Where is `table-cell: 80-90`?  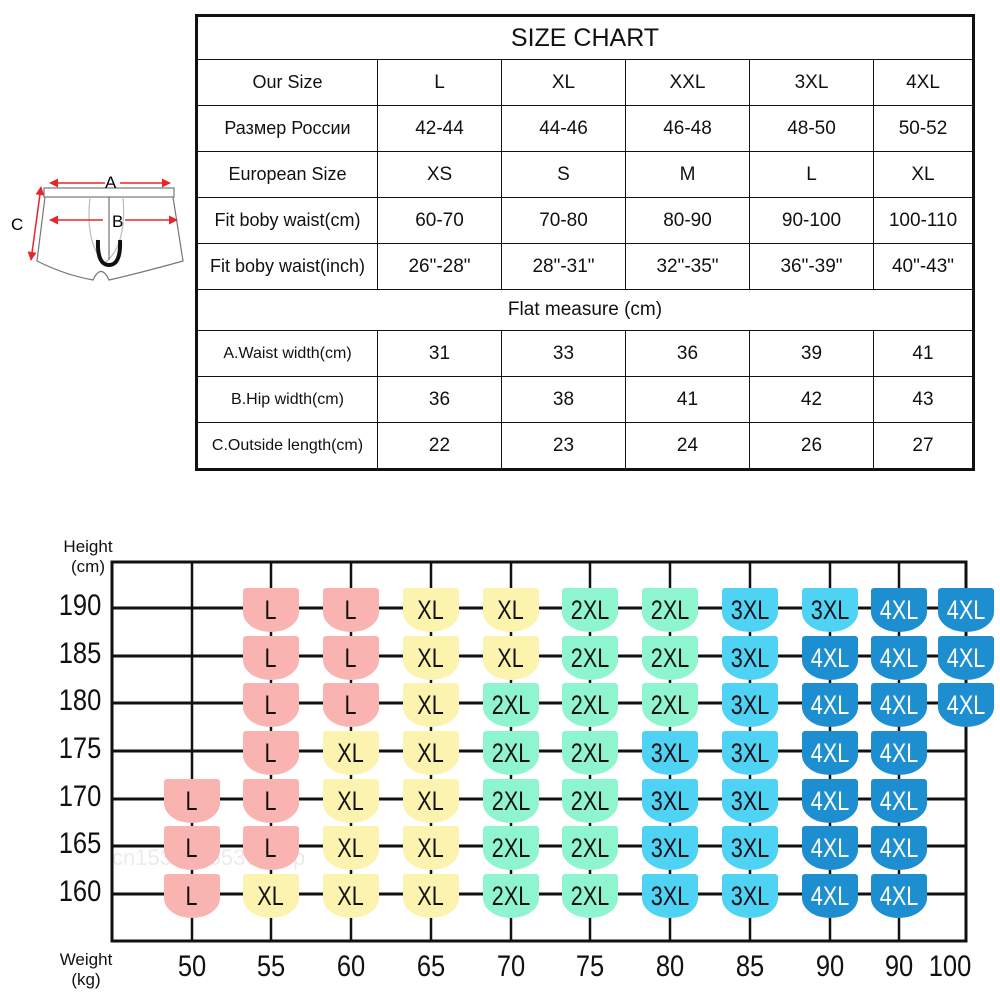
table-cell: 80-90 is located at coordinates (687, 220).